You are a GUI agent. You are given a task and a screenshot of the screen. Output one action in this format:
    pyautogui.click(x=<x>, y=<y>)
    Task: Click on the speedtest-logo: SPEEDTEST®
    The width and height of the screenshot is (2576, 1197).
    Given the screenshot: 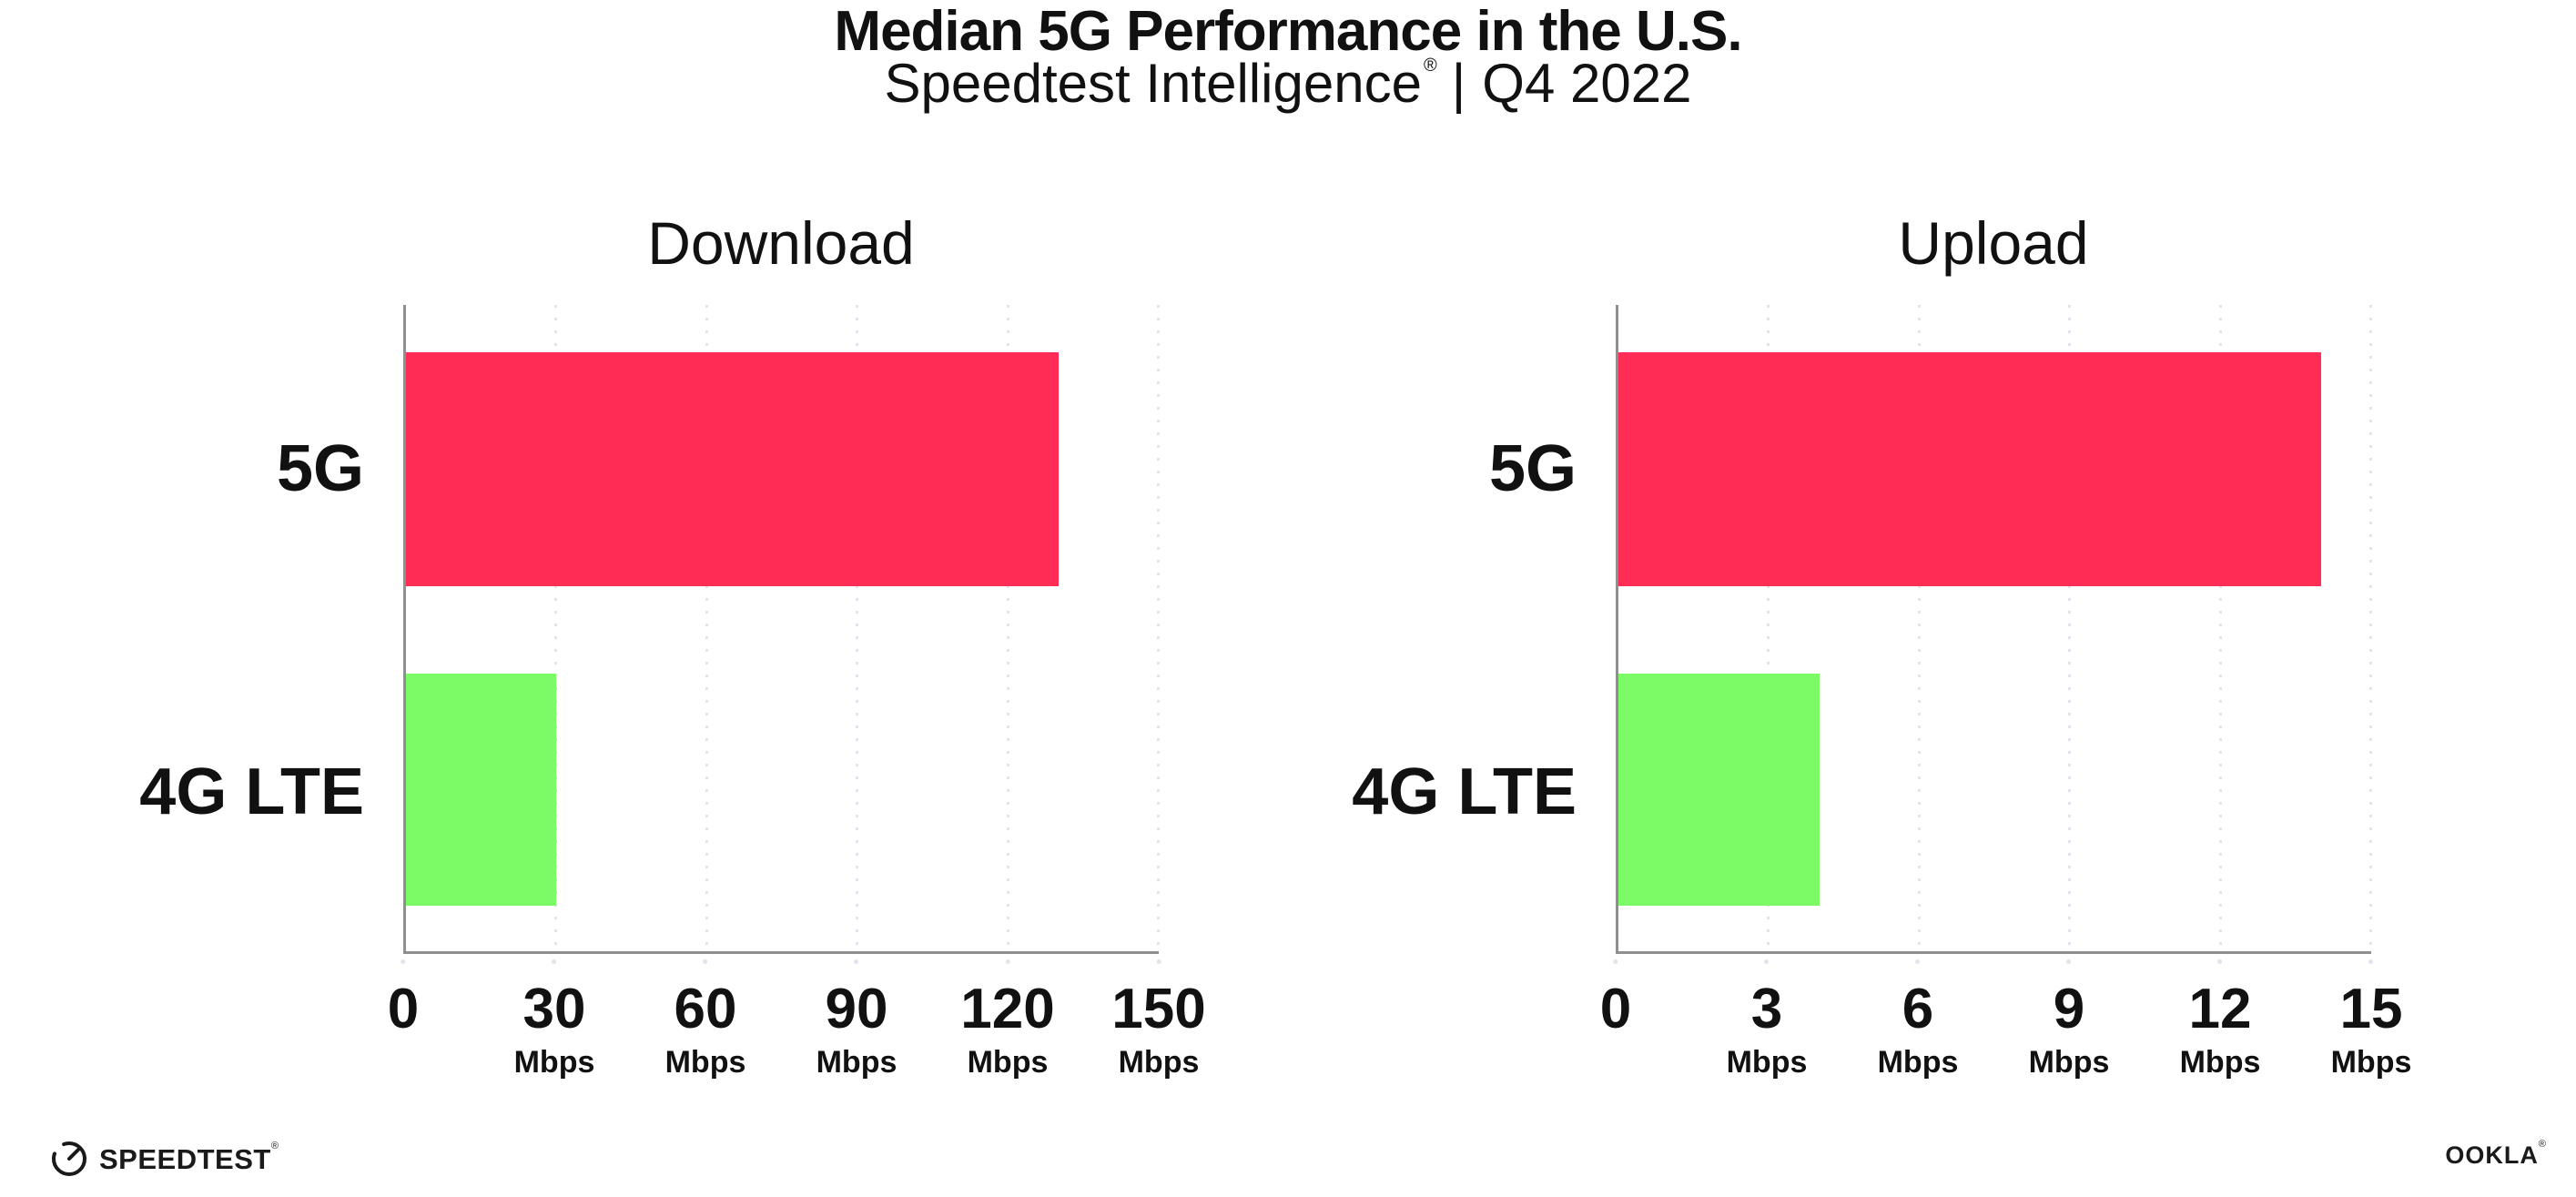 What is the action you would take?
    pyautogui.click(x=164, y=1159)
    